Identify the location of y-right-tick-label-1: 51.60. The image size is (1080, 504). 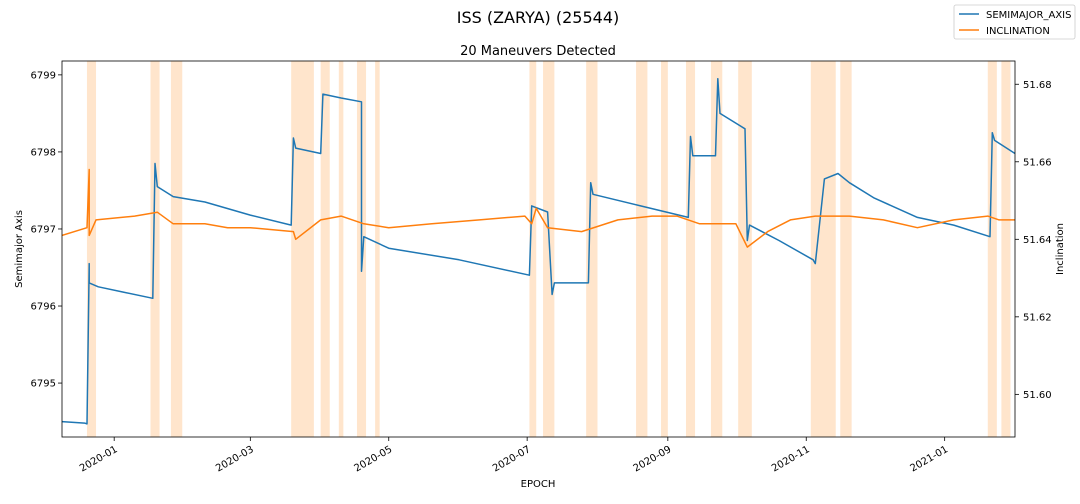
(1037, 395).